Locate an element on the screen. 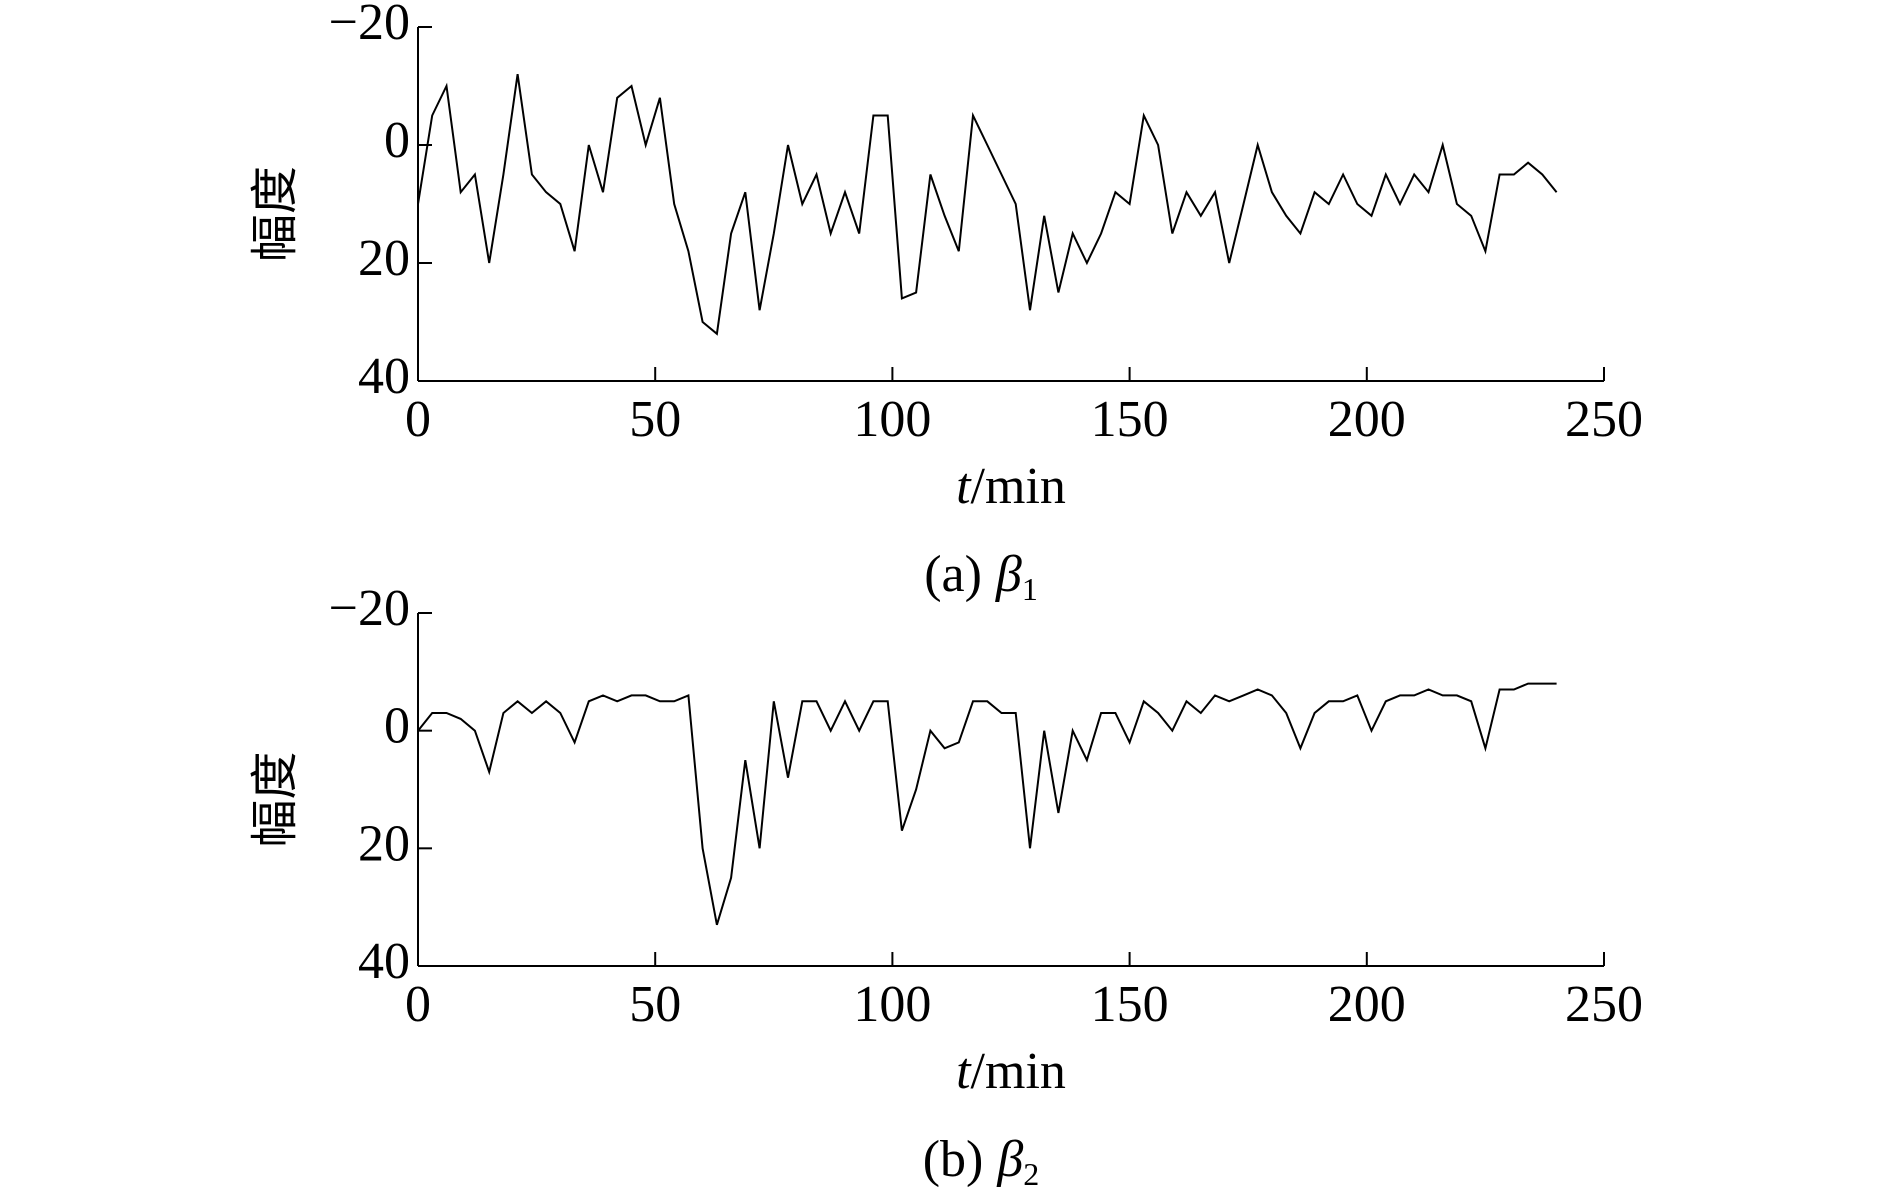 The image size is (1890, 1203). caption: (a) β1 is located at coordinates (981, 576).